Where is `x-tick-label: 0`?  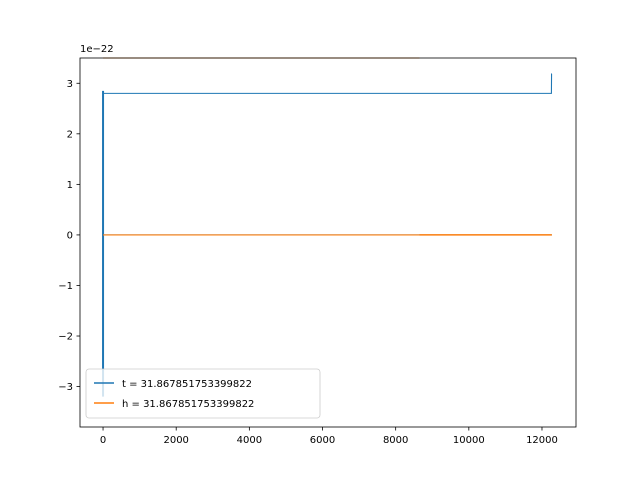 x-tick-label: 0 is located at coordinates (103, 440).